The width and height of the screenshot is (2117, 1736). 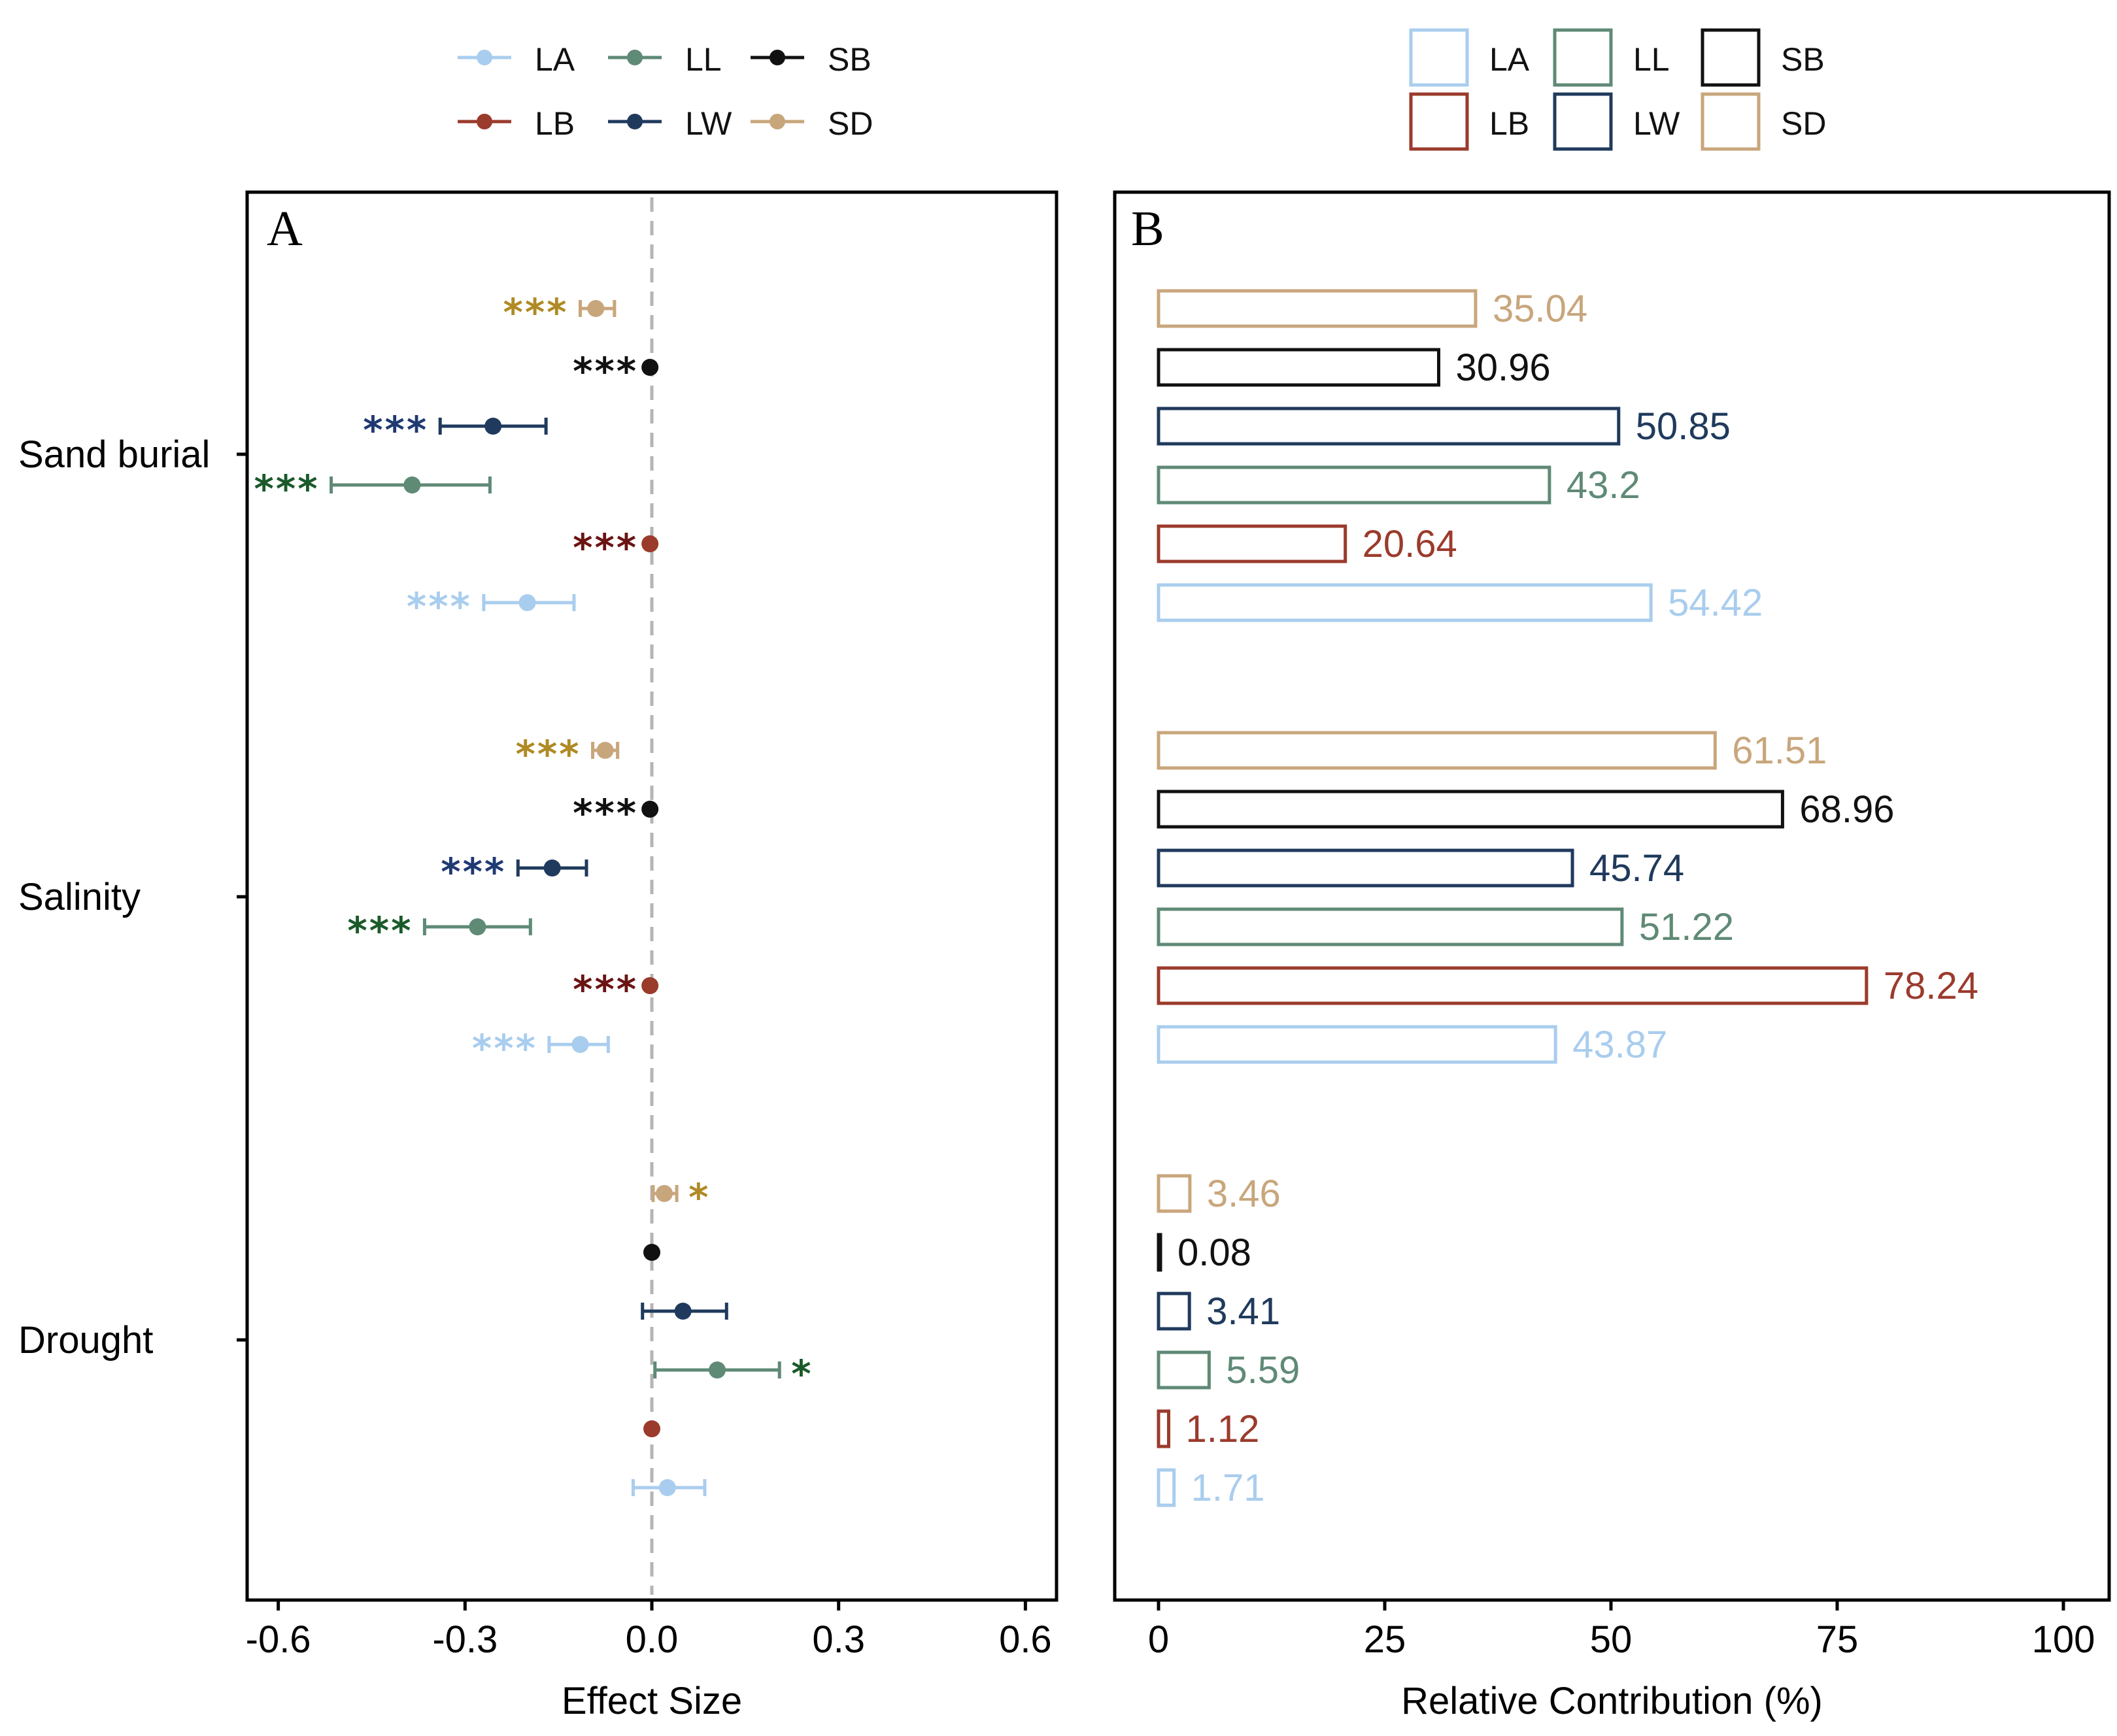 What do you see at coordinates (665, 91) in the screenshot?
I see `legend-effect-size: LA LL SB LB LW SD` at bounding box center [665, 91].